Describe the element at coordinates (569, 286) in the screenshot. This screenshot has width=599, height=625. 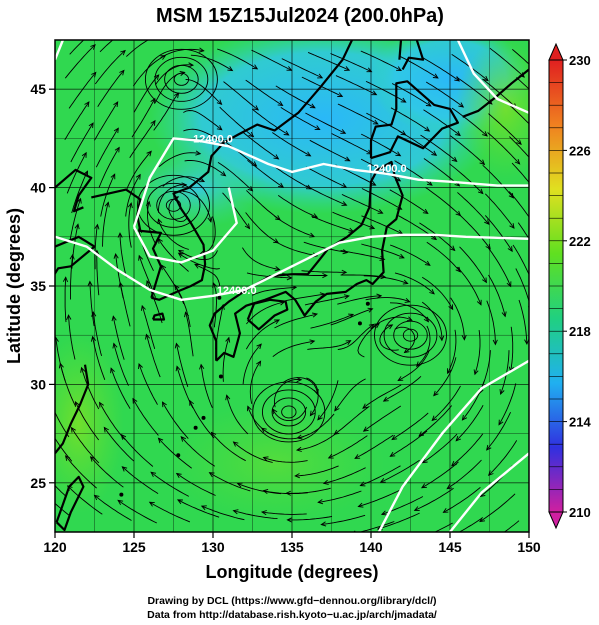
I see `colorbar: 210 214 218 222 226 230` at that location.